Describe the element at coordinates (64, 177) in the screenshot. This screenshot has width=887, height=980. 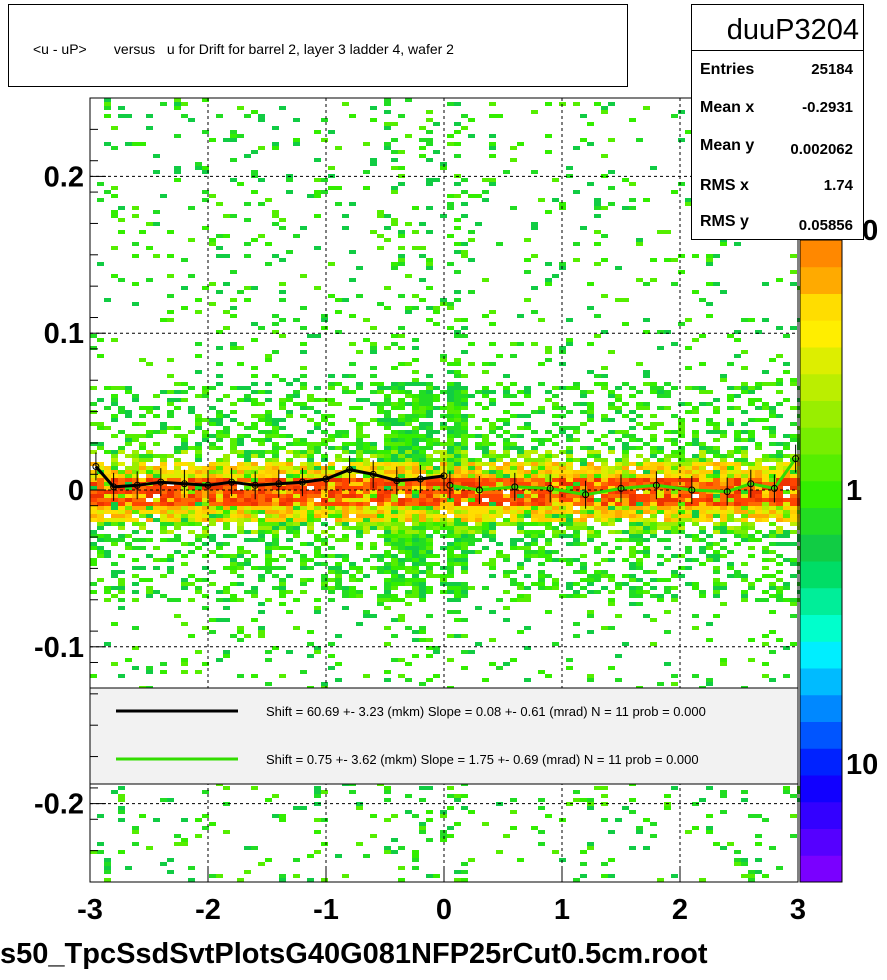
I see `y-tick-label: 0.2` at that location.